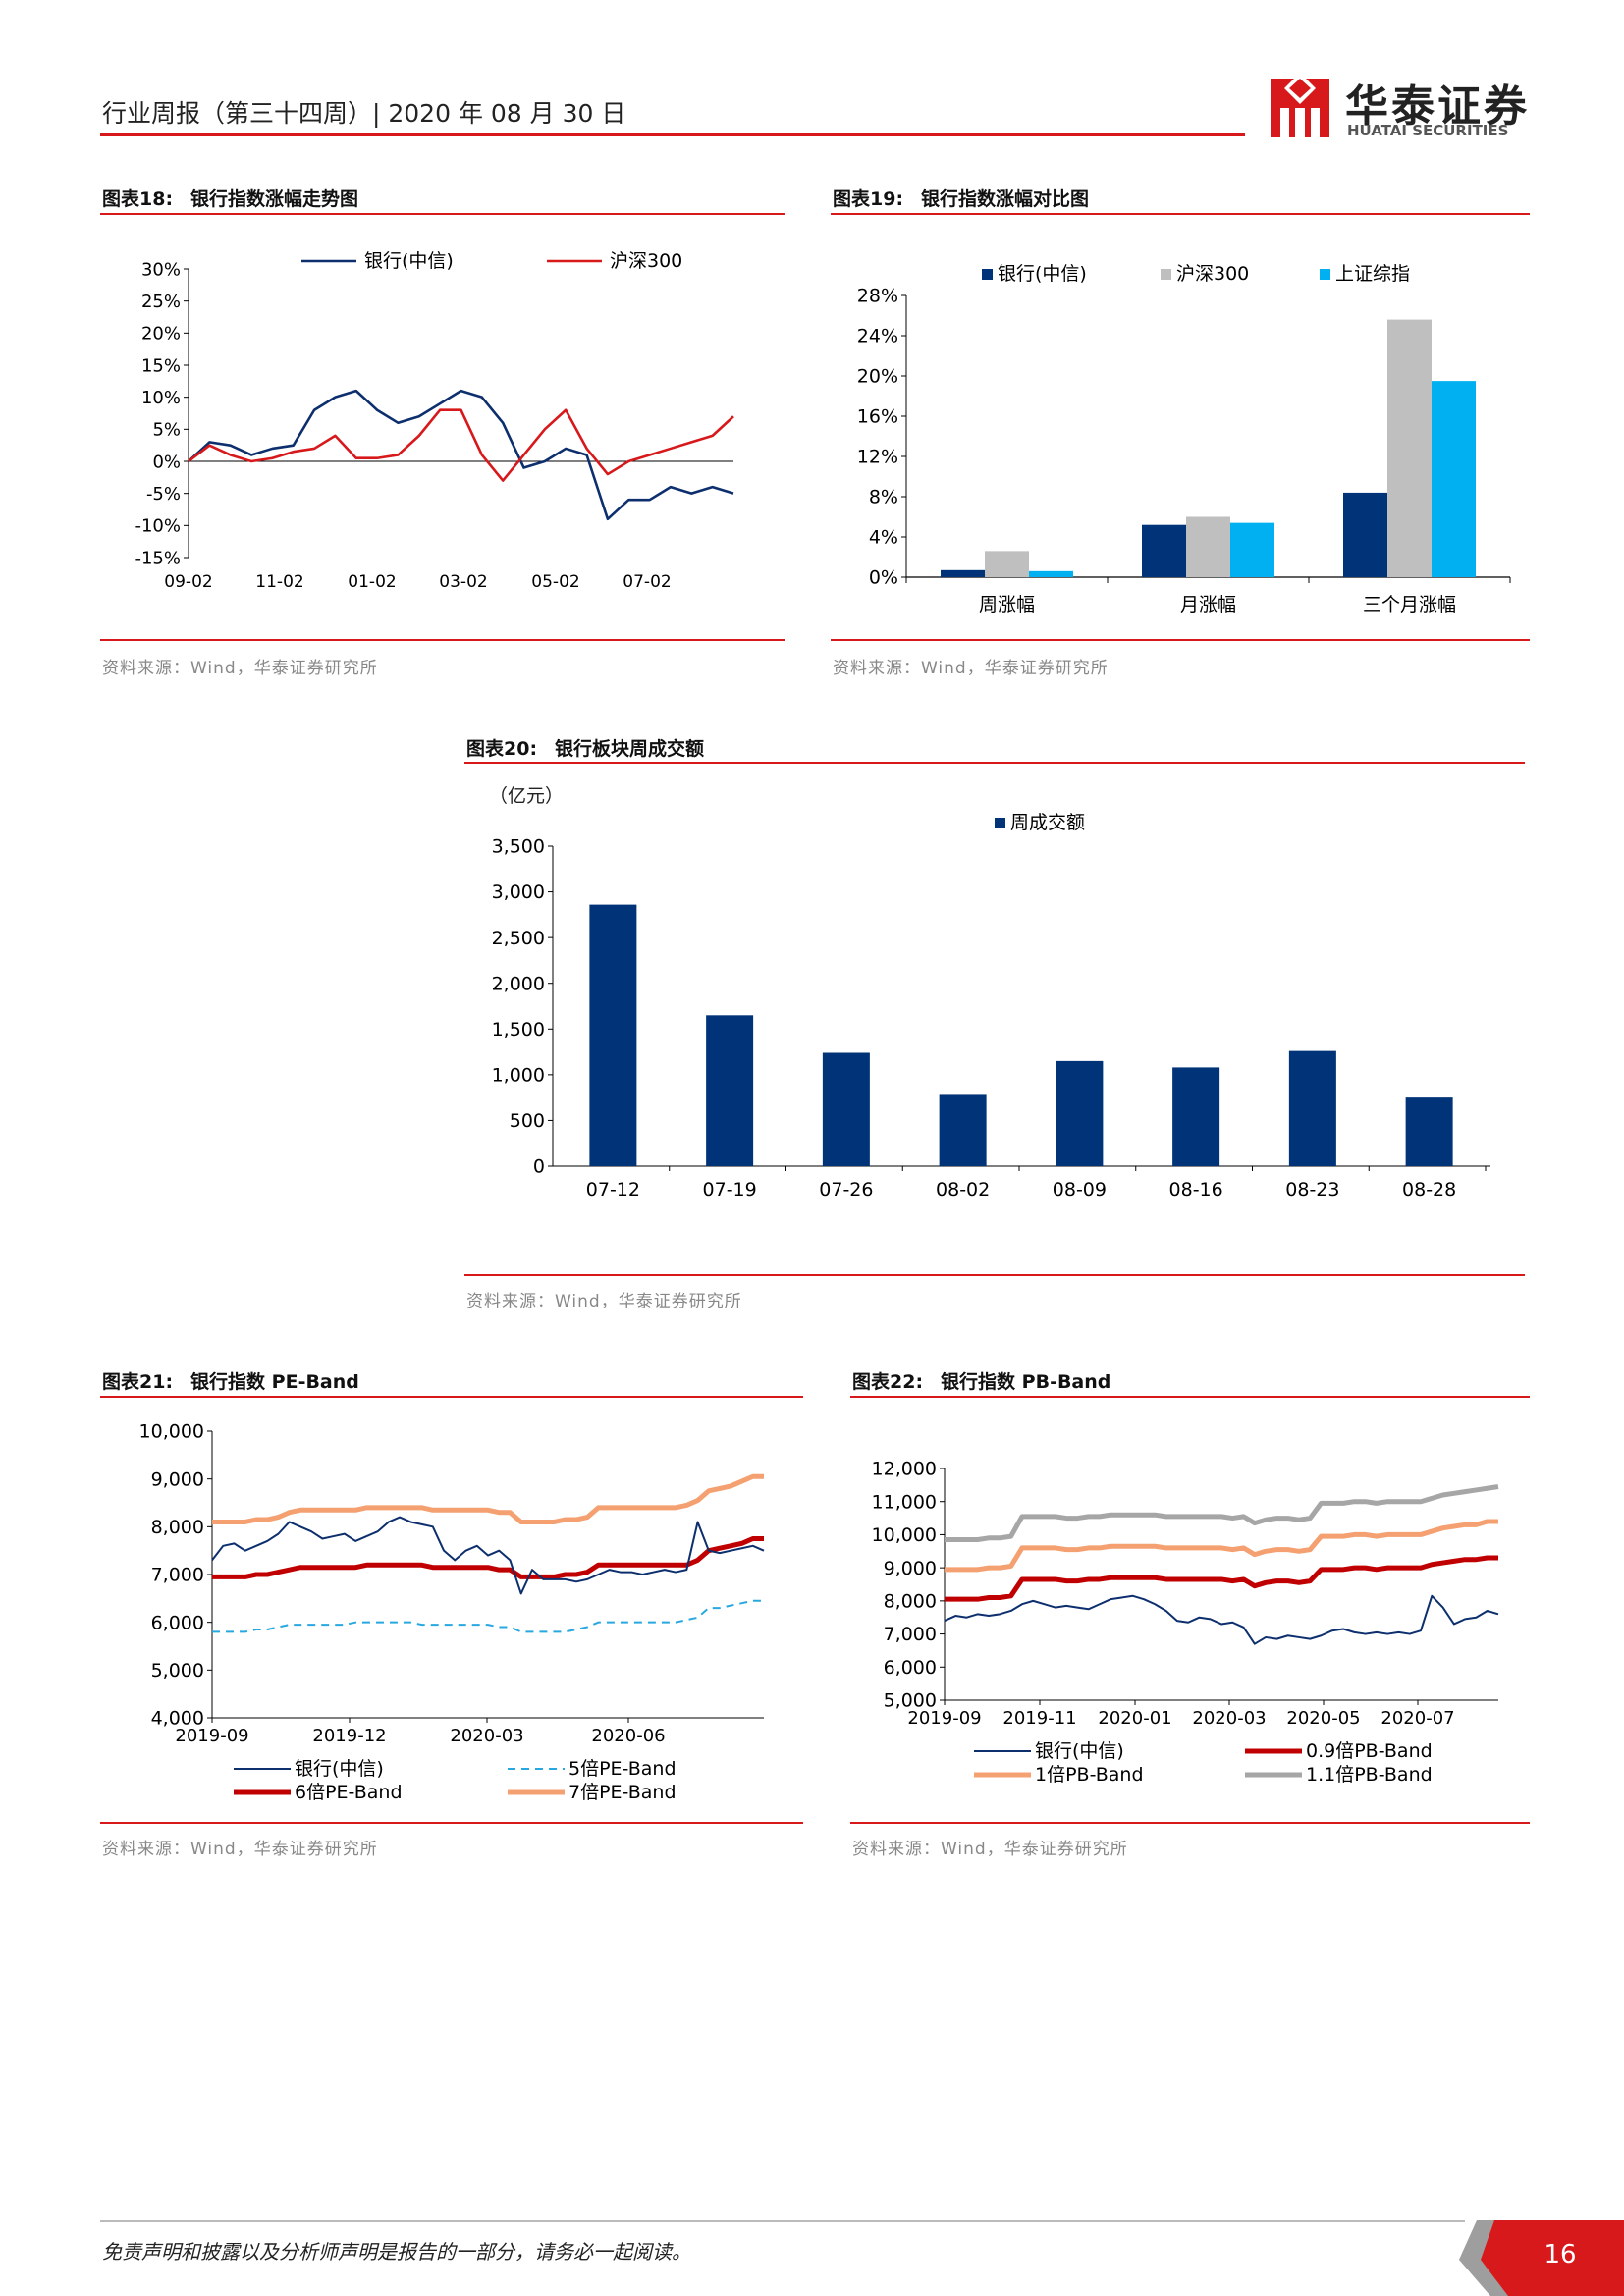 Image resolution: width=1624 pixels, height=2296 pixels. I want to click on figure-title: 银行指数涨幅对比图, so click(1005, 199).